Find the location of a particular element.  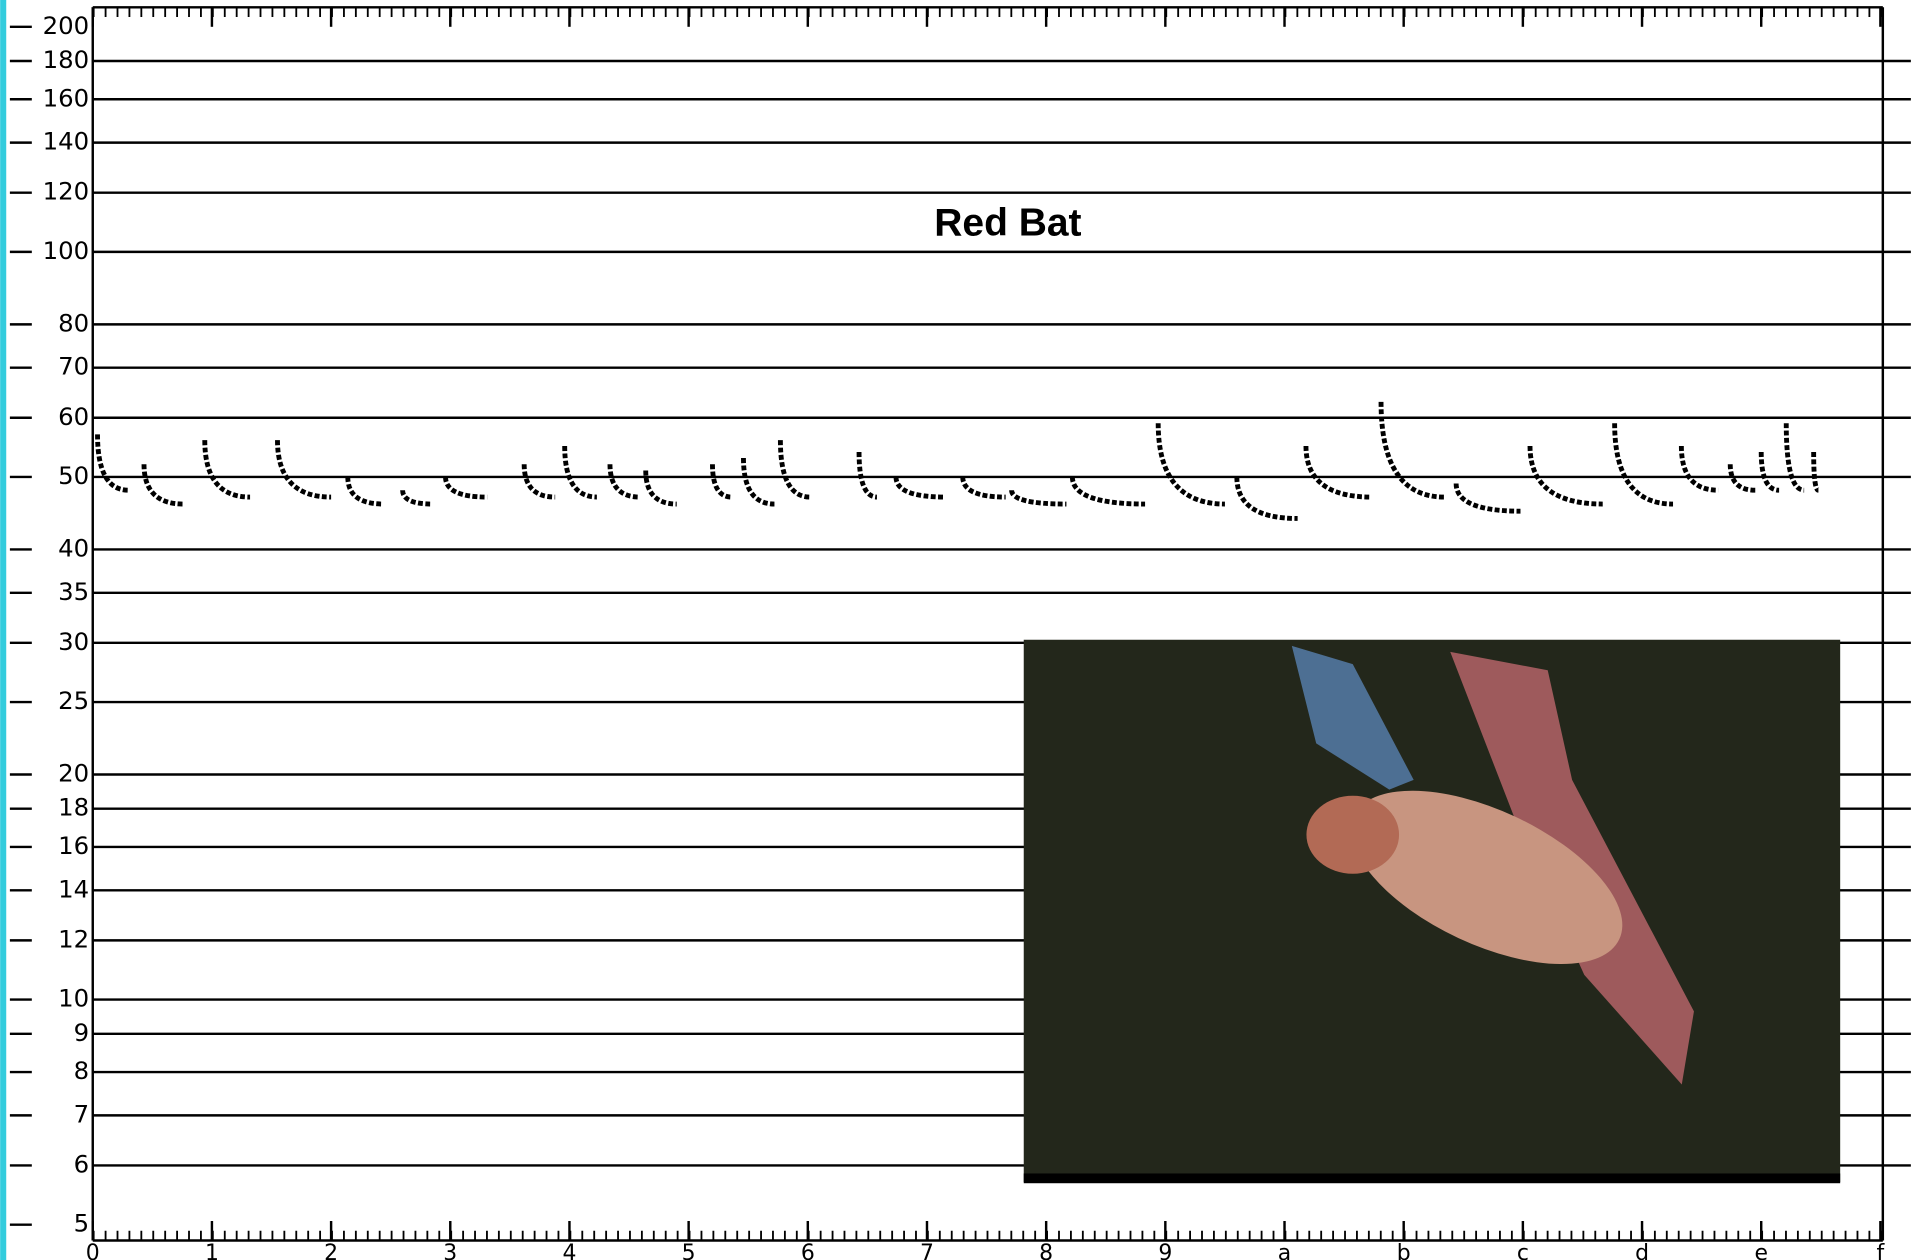

chart-title: Red Bat is located at coordinates (1007, 223).